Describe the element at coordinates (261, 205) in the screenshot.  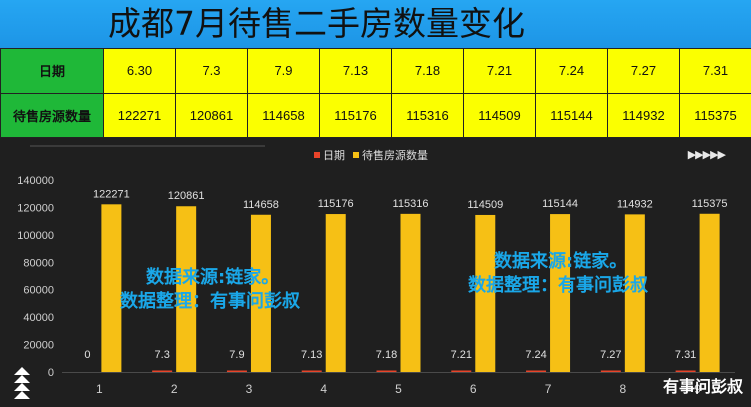
I see `data-label-count: 114658` at that location.